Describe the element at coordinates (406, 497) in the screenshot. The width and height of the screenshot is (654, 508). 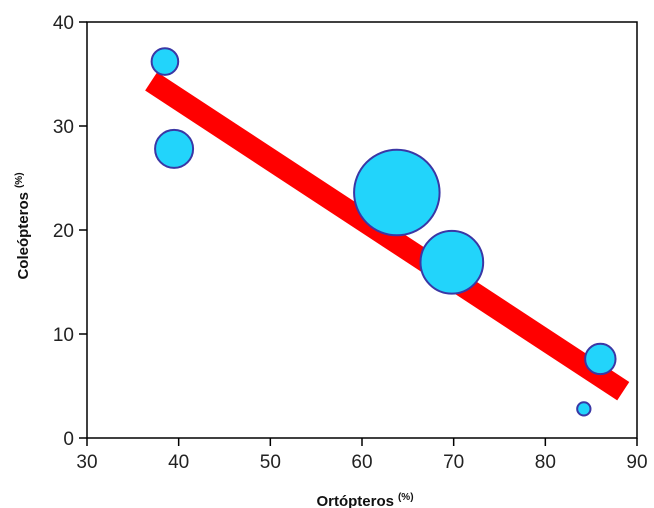
I see `x-axis-title-unit: (%)` at that location.